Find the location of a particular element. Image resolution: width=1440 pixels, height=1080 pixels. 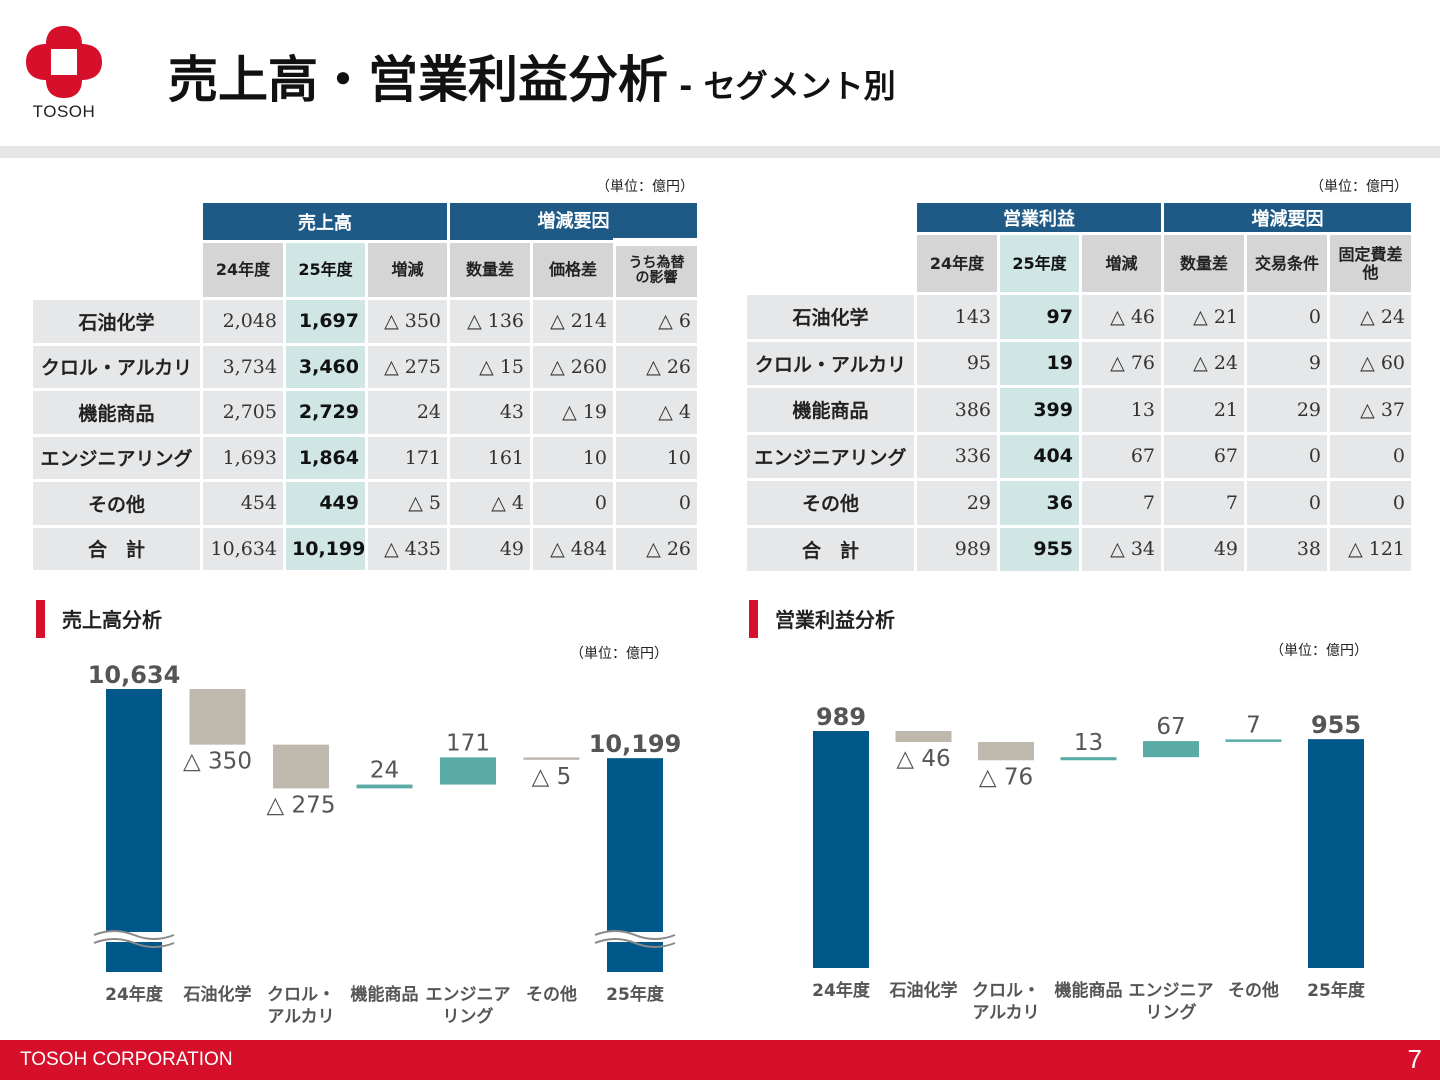

table-cell: 3,734 is located at coordinates (243, 366).